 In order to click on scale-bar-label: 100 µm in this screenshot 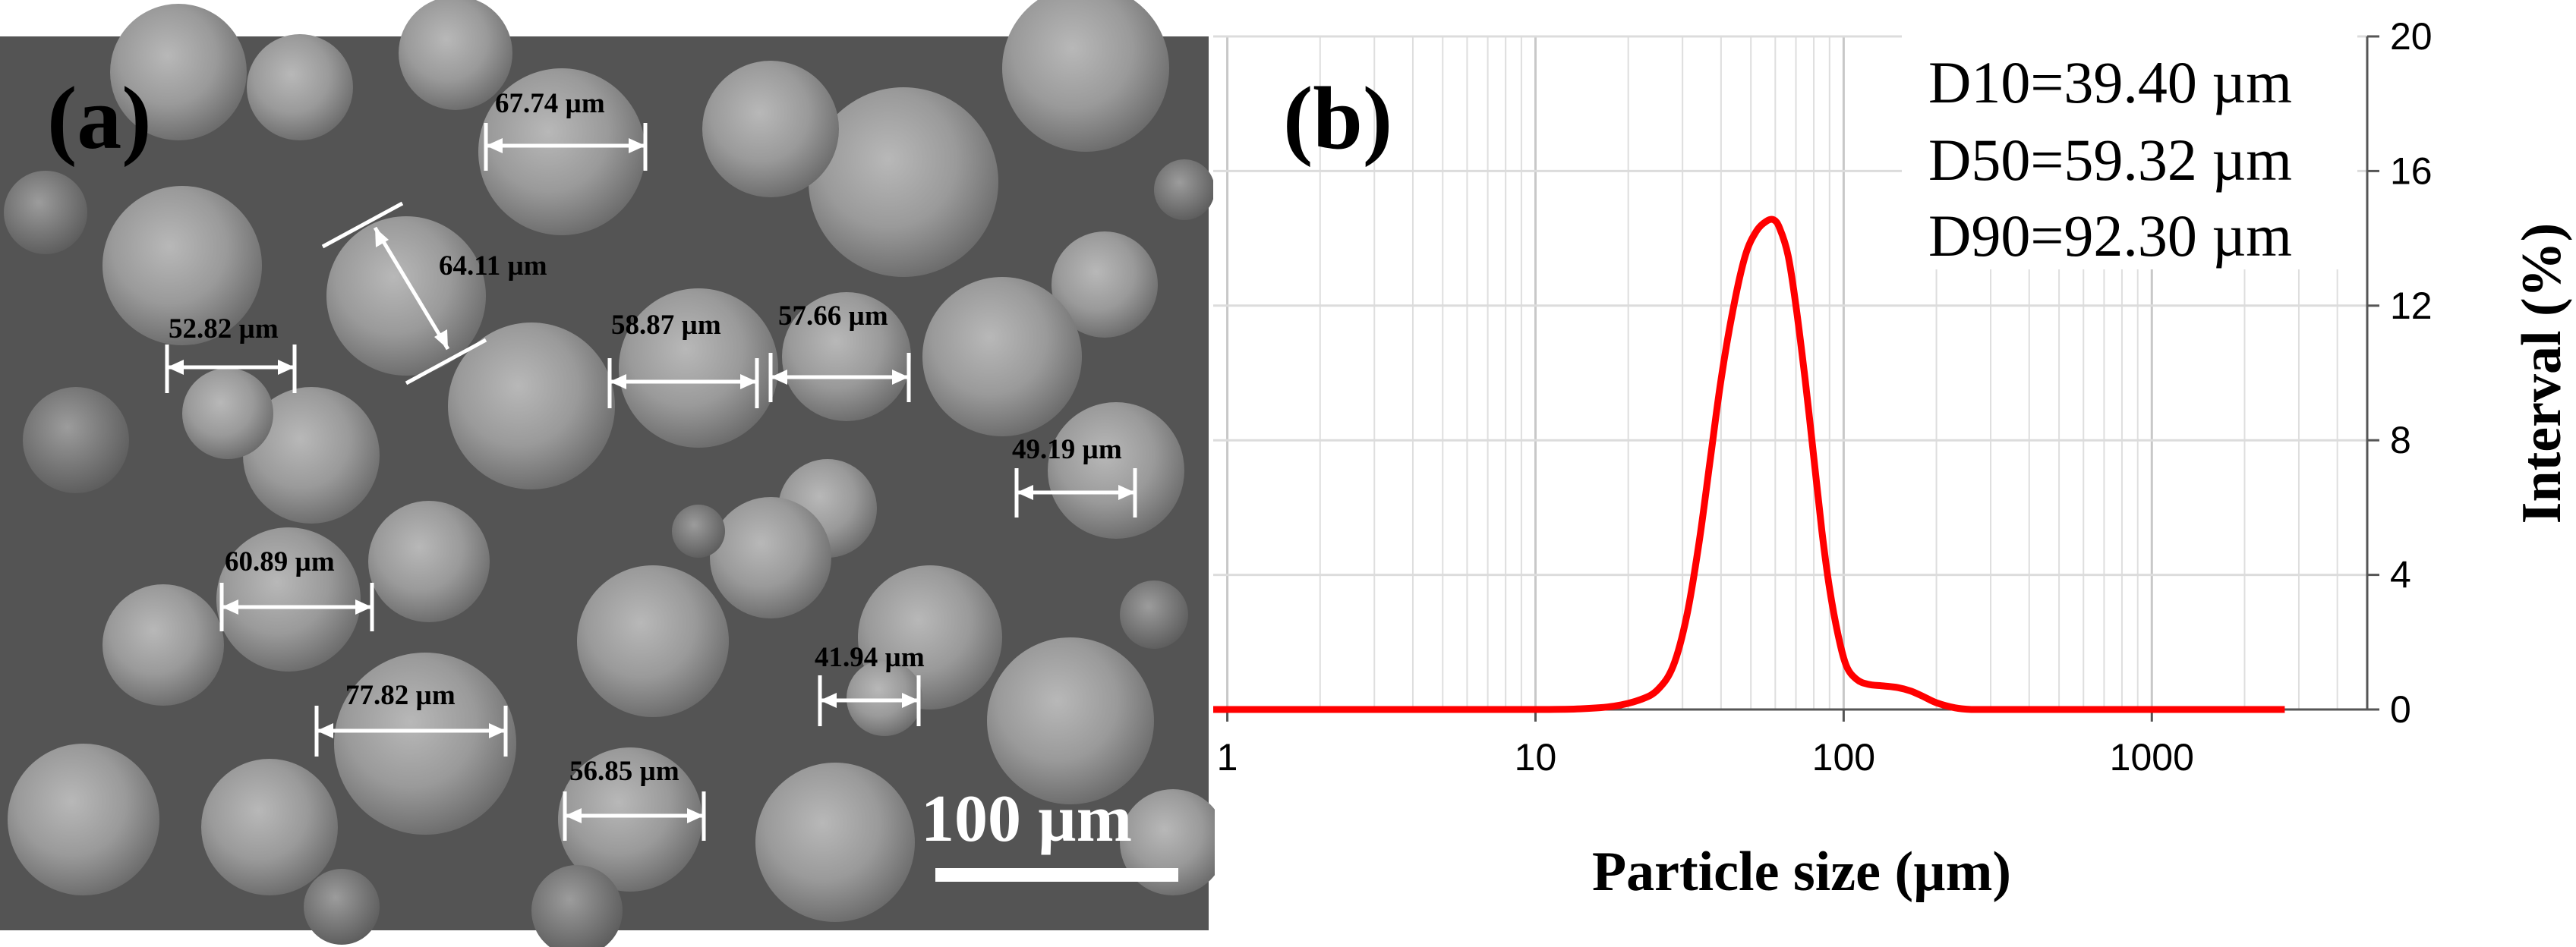, I will do `click(1026, 819)`.